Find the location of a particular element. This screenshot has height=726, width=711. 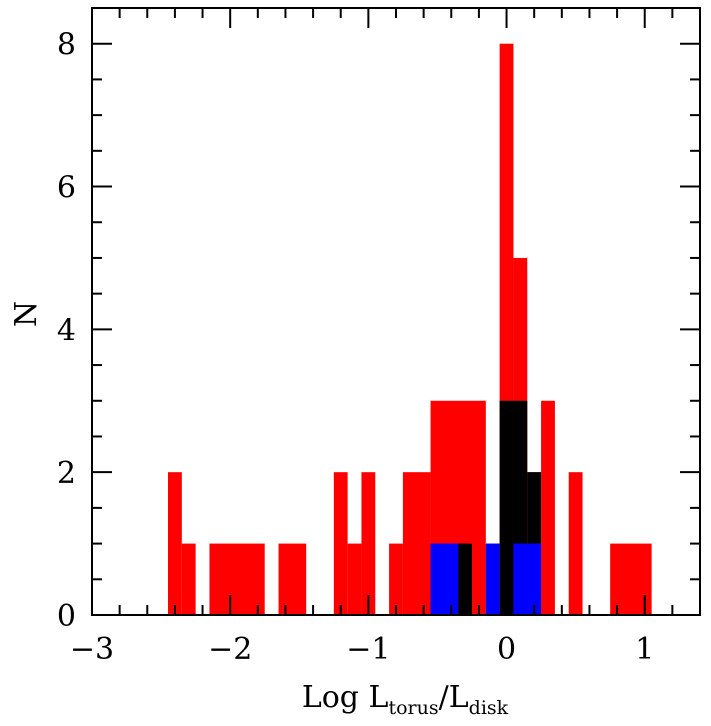

y-tick-label: 4 is located at coordinates (66, 330).